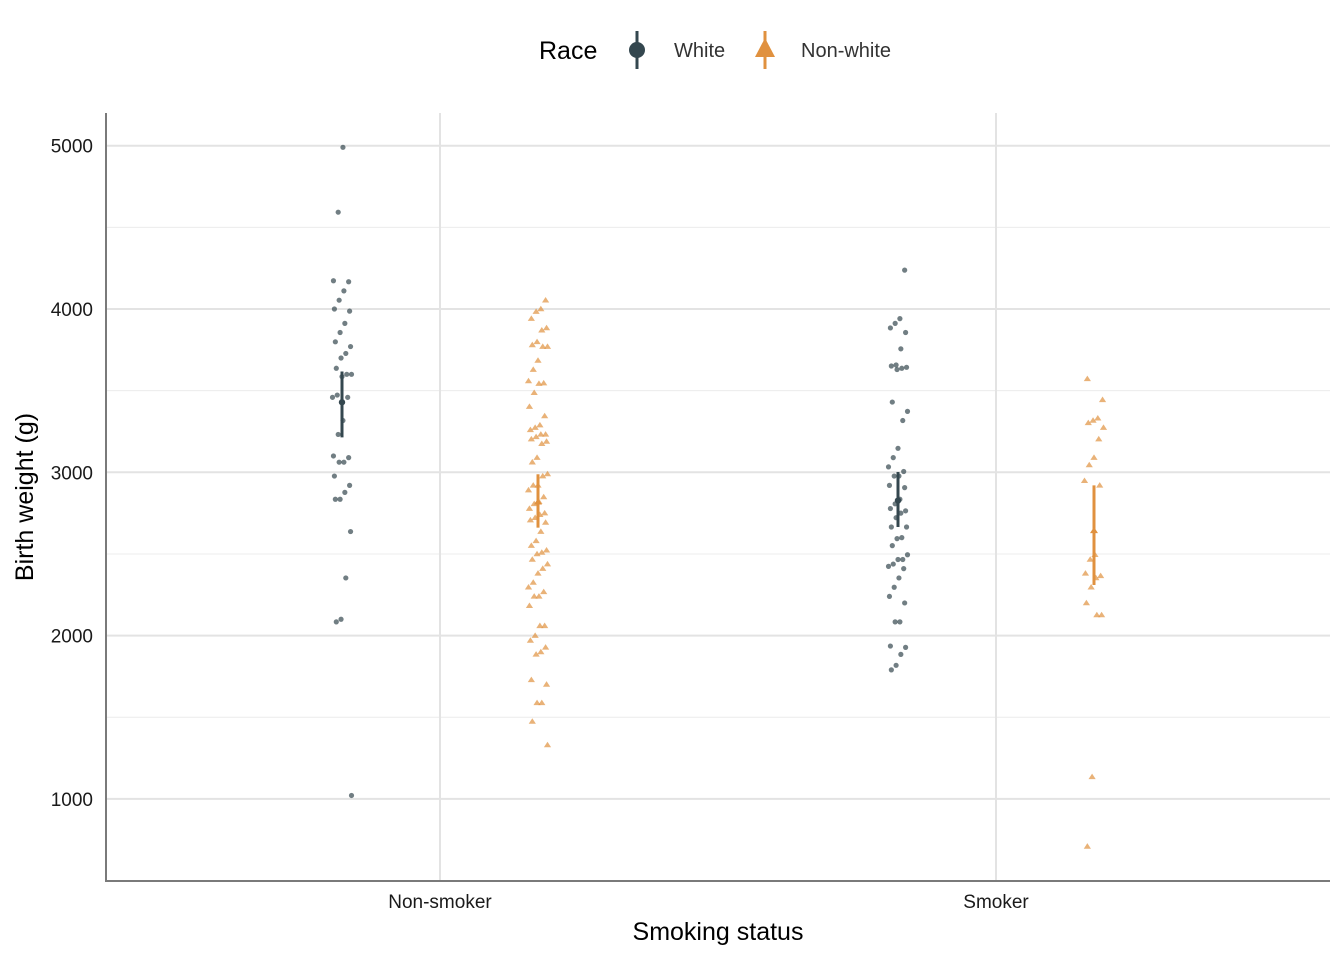  What do you see at coordinates (996, 902) in the screenshot?
I see `x-tick-label: Smoker` at bounding box center [996, 902].